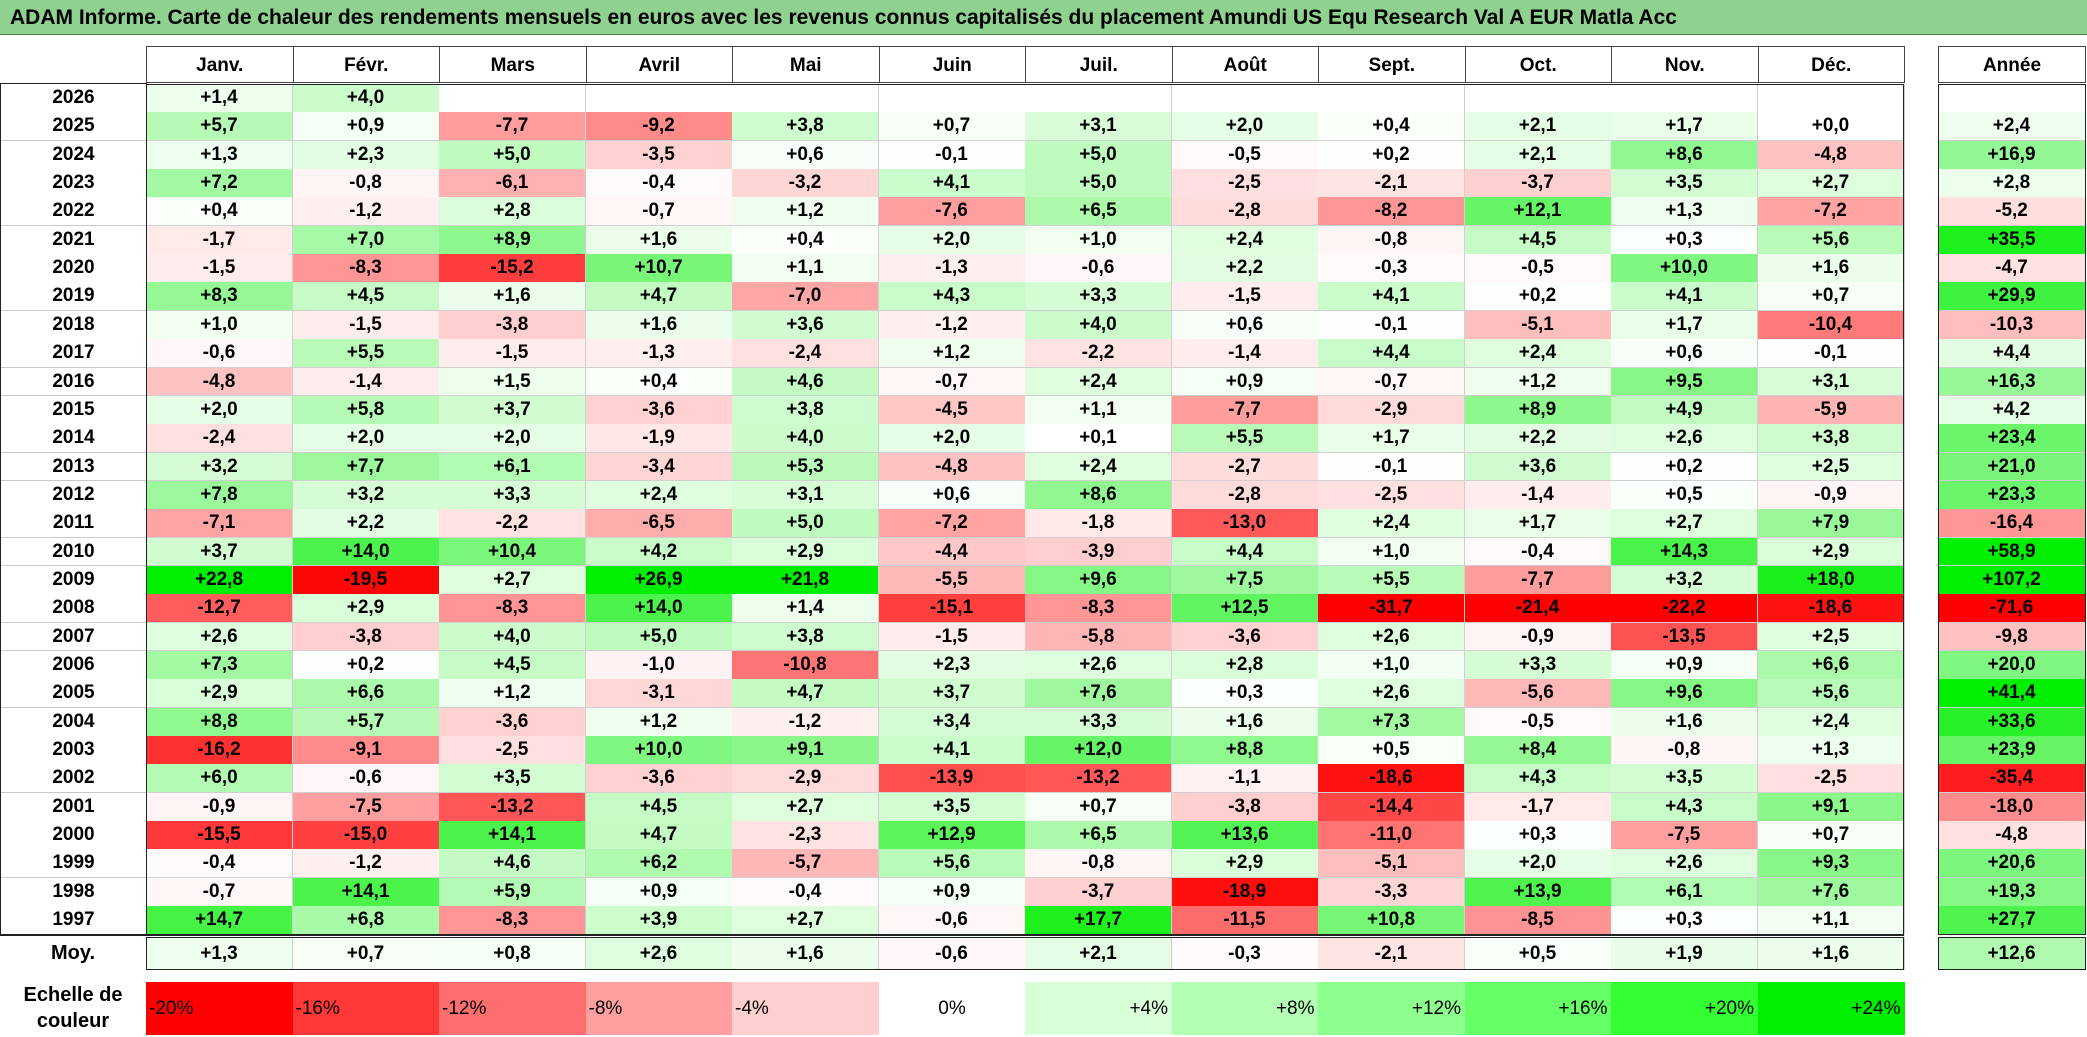 The image size is (2087, 1037). I want to click on heatmap-cell: +12,1, so click(1538, 212).